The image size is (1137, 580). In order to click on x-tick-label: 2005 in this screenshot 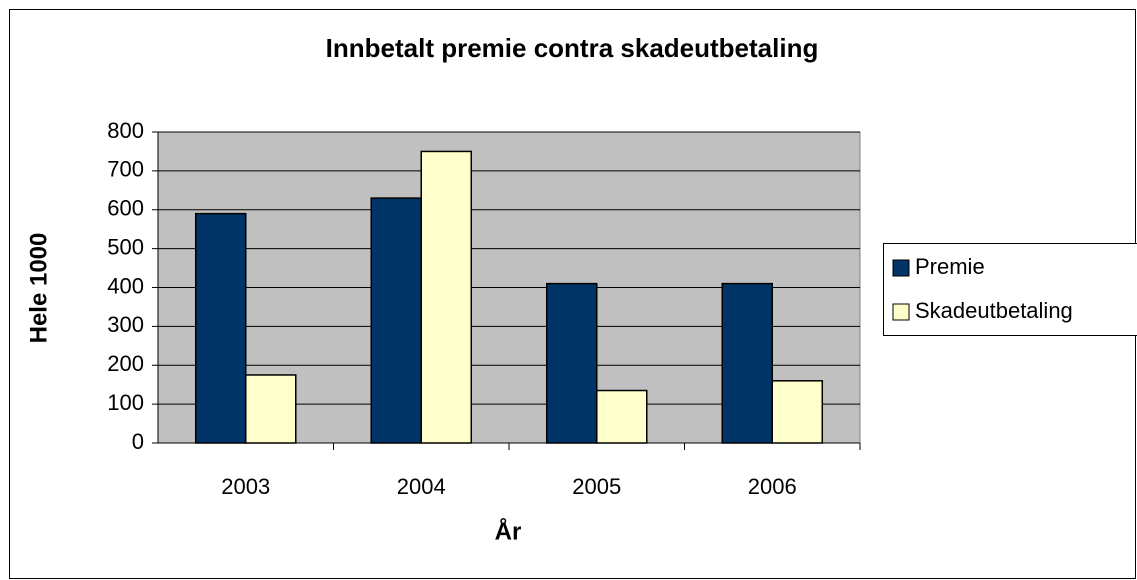, I will do `click(596, 486)`.